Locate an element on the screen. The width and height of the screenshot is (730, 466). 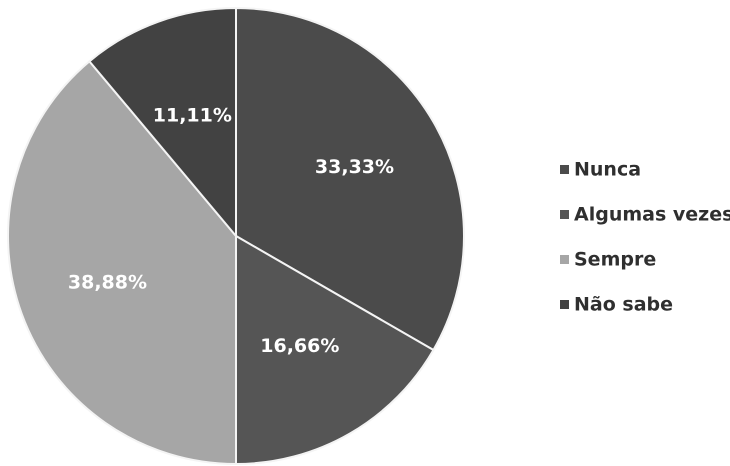
legend-label: Sempre is located at coordinates (615, 260).